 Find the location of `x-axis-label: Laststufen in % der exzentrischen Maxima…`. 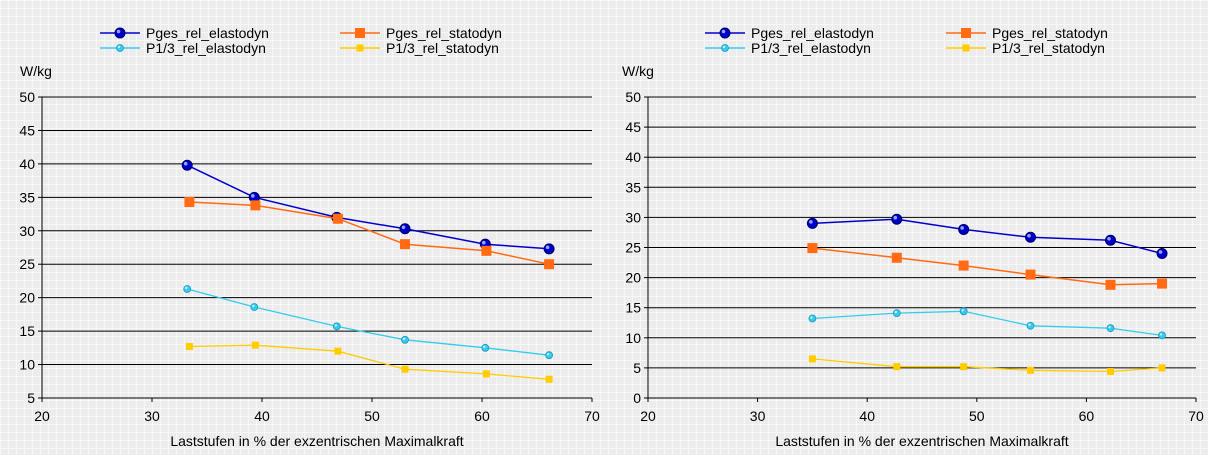

x-axis-label: Laststufen in % der exzentrischen Maxima… is located at coordinates (921, 441).